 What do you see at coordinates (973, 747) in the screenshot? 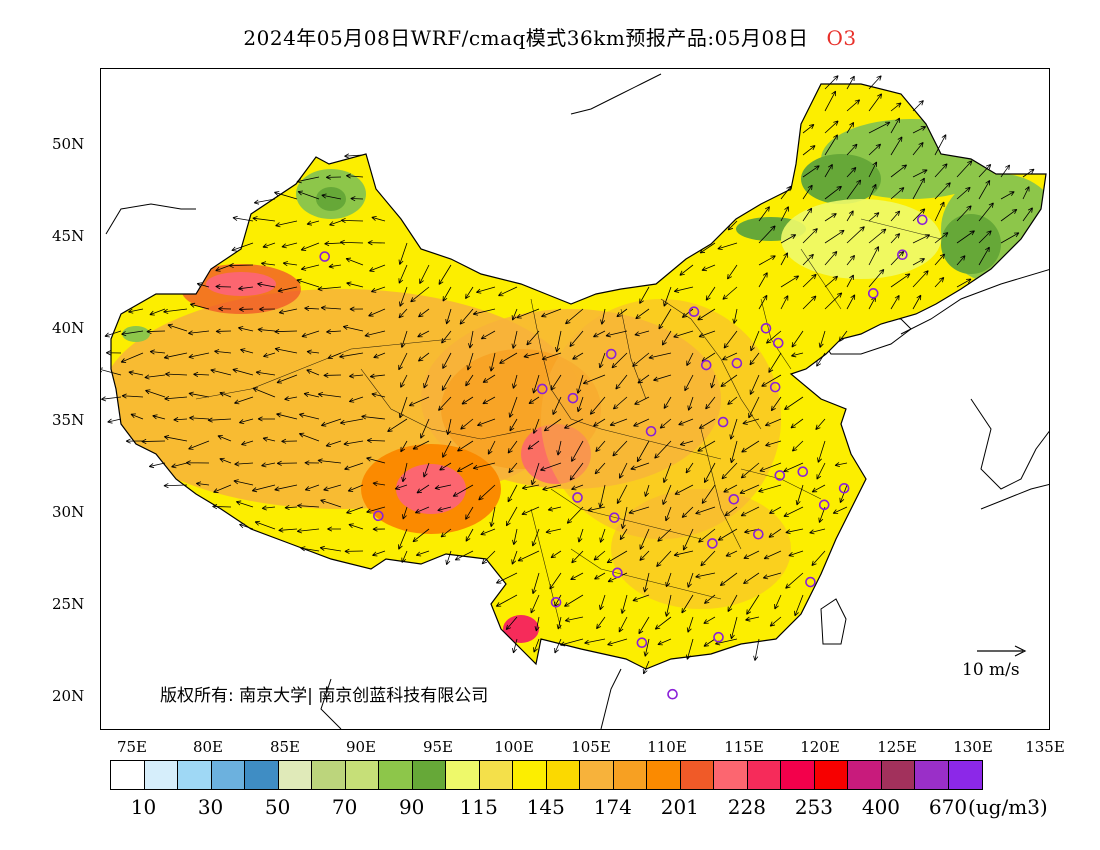
I see `lon-label-130e: 130E` at bounding box center [973, 747].